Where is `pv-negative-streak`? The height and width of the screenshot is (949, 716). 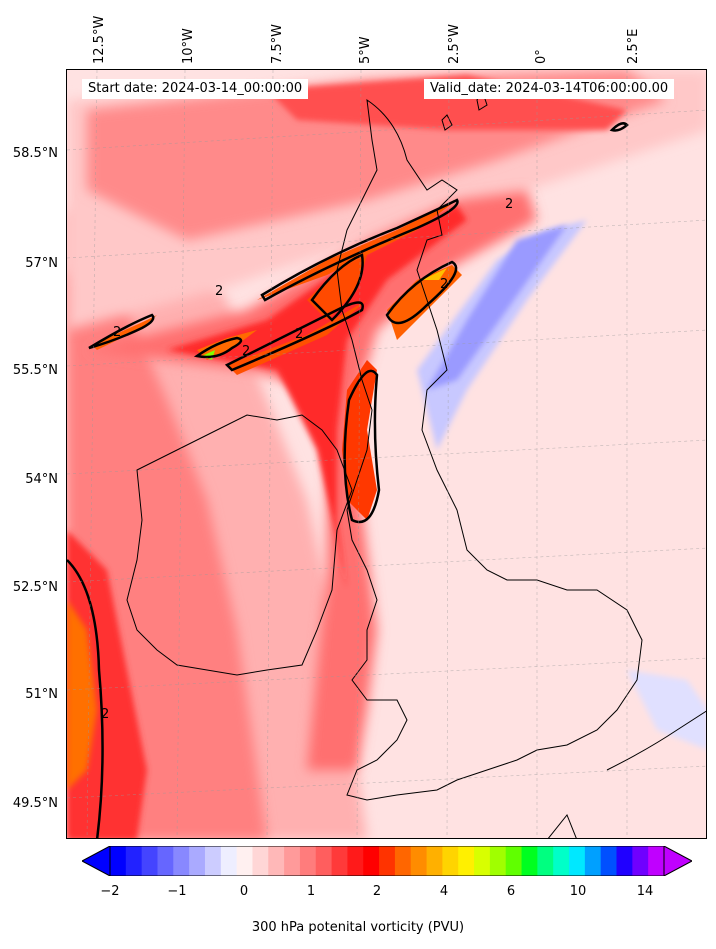
pv-negative-streak is located at coordinates (502, 335).